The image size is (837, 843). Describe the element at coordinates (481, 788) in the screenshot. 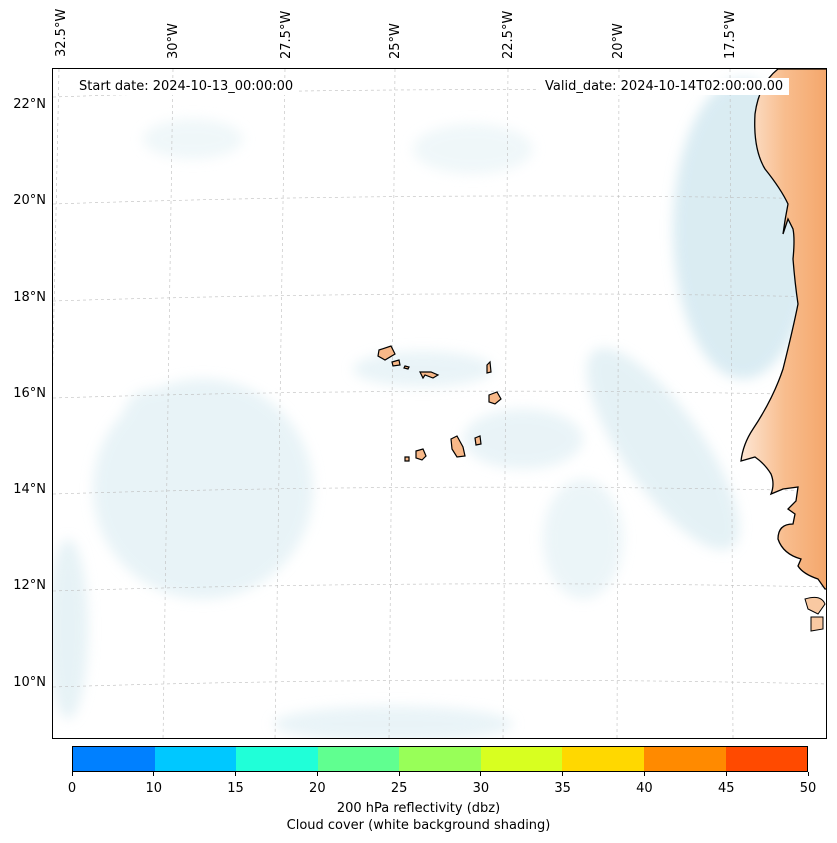

I see `colorbar-tick-label: 30` at that location.